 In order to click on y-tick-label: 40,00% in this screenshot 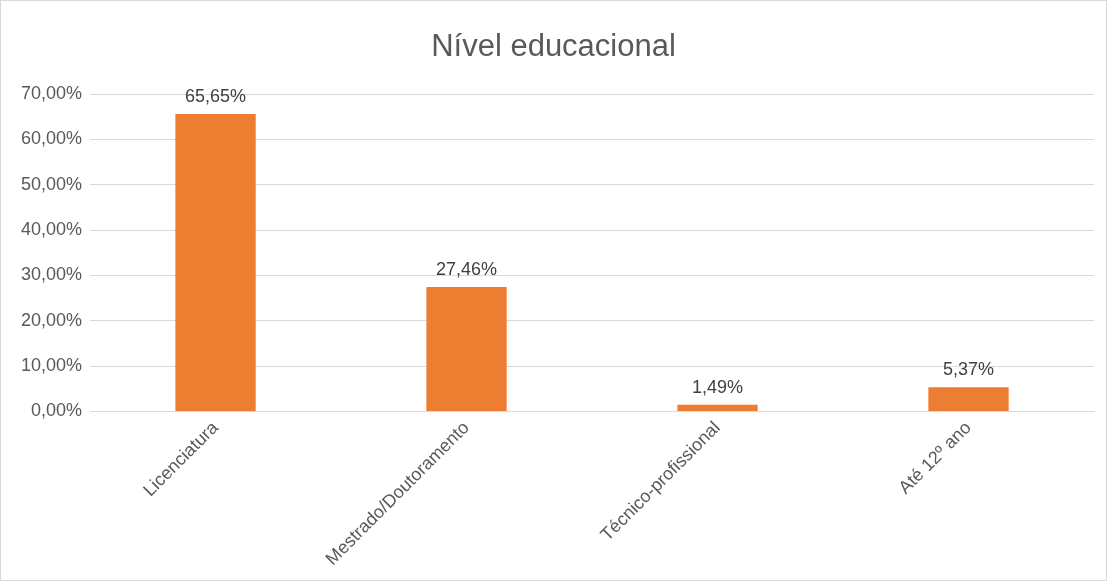, I will do `click(51, 229)`.